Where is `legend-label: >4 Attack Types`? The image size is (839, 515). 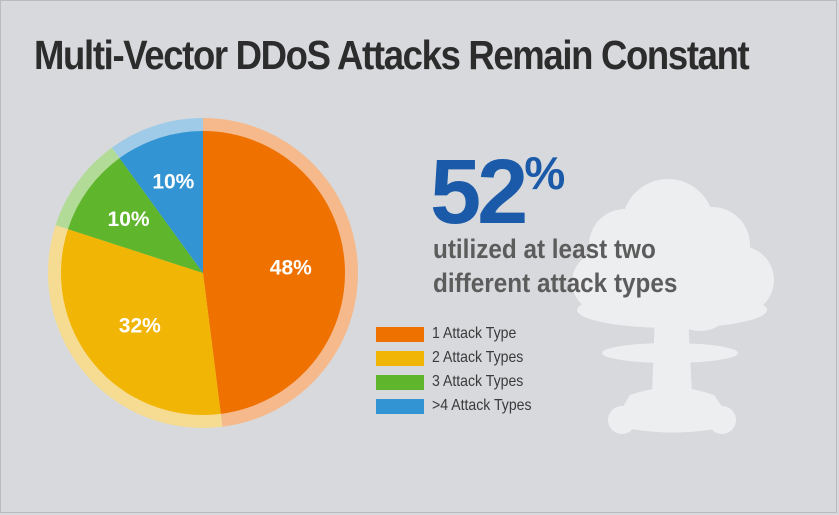
legend-label: >4 Attack Types is located at coordinates (482, 405).